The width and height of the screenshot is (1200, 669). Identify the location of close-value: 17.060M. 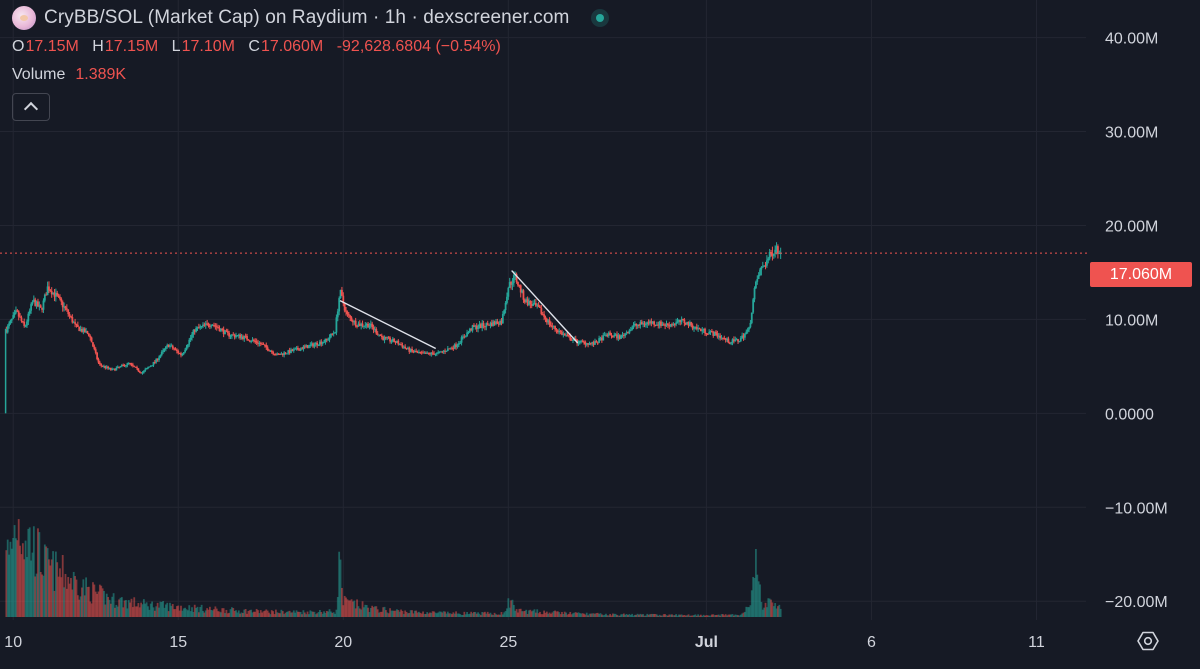
(292, 46).